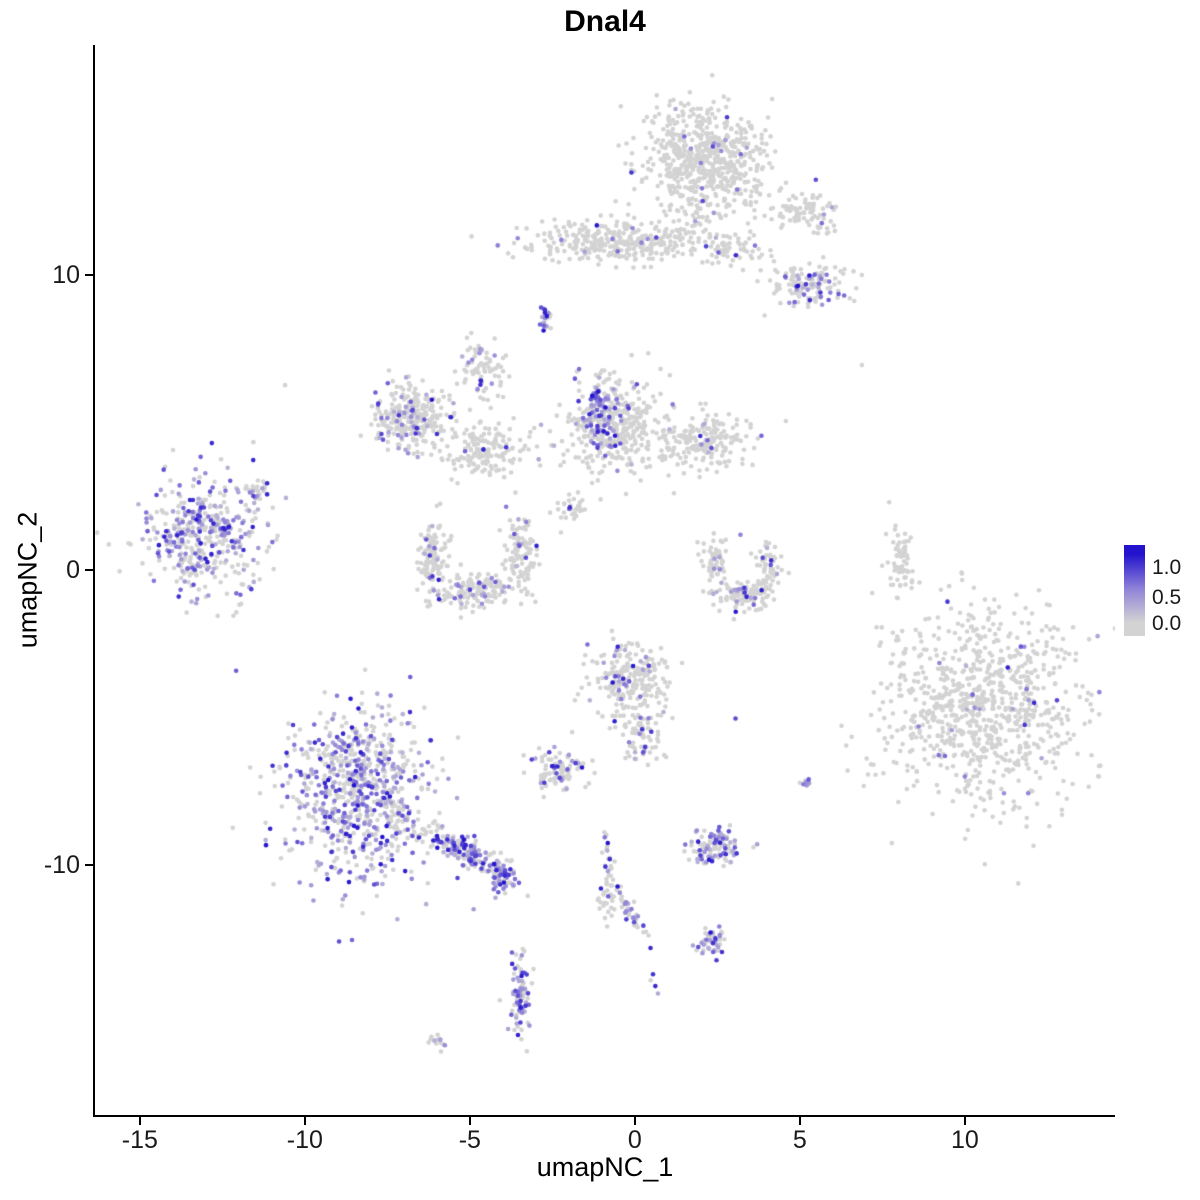  What do you see at coordinates (73, 570) in the screenshot?
I see `y-tick-label: 0` at bounding box center [73, 570].